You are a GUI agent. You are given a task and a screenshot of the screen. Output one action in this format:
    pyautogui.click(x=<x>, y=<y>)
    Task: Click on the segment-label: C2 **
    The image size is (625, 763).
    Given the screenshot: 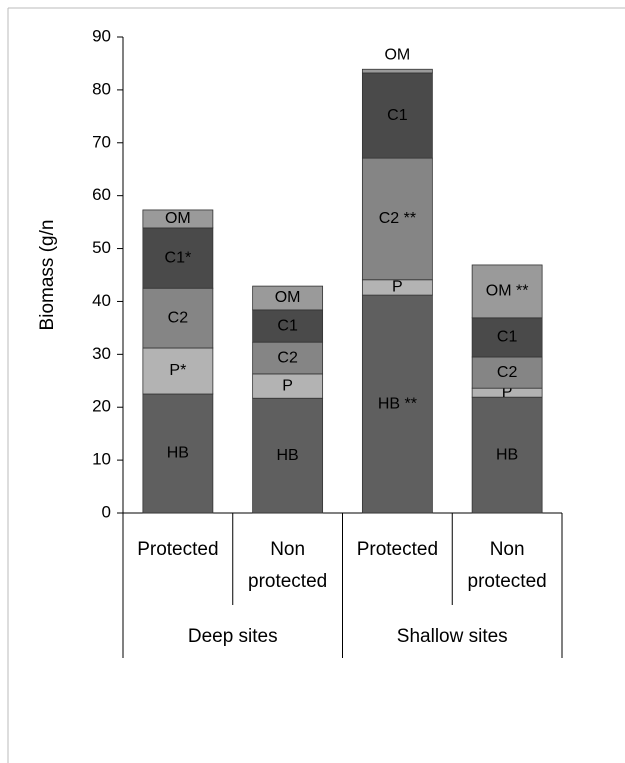 What is the action you would take?
    pyautogui.click(x=397, y=218)
    